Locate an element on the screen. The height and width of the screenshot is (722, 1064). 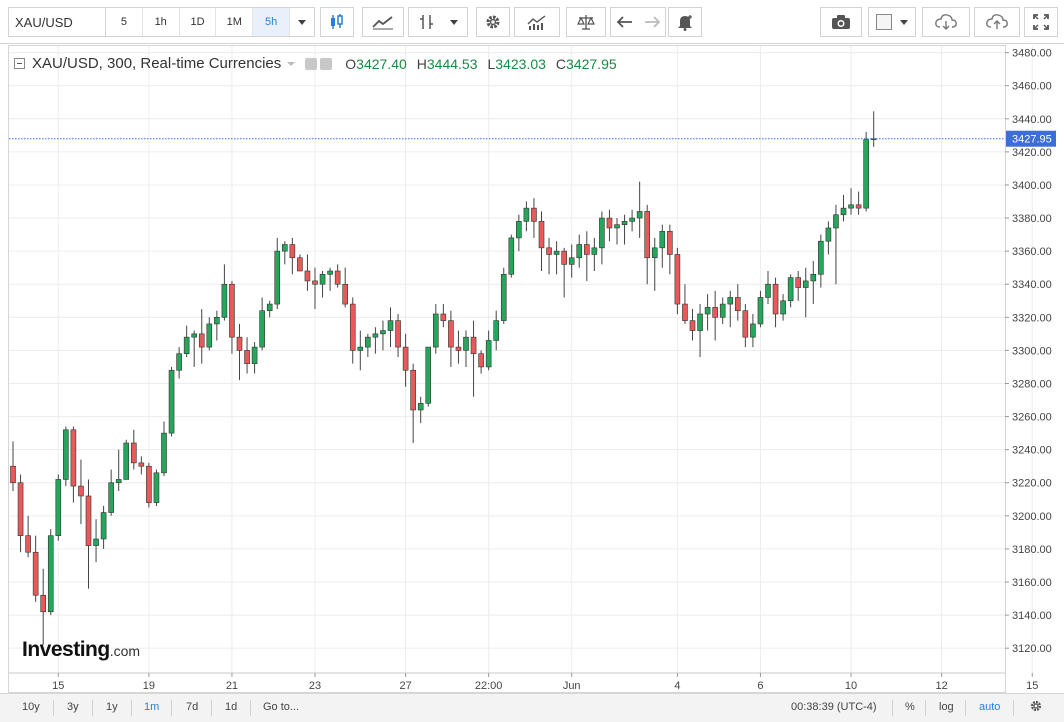
timeframe-1h: 1h is located at coordinates (161, 22).